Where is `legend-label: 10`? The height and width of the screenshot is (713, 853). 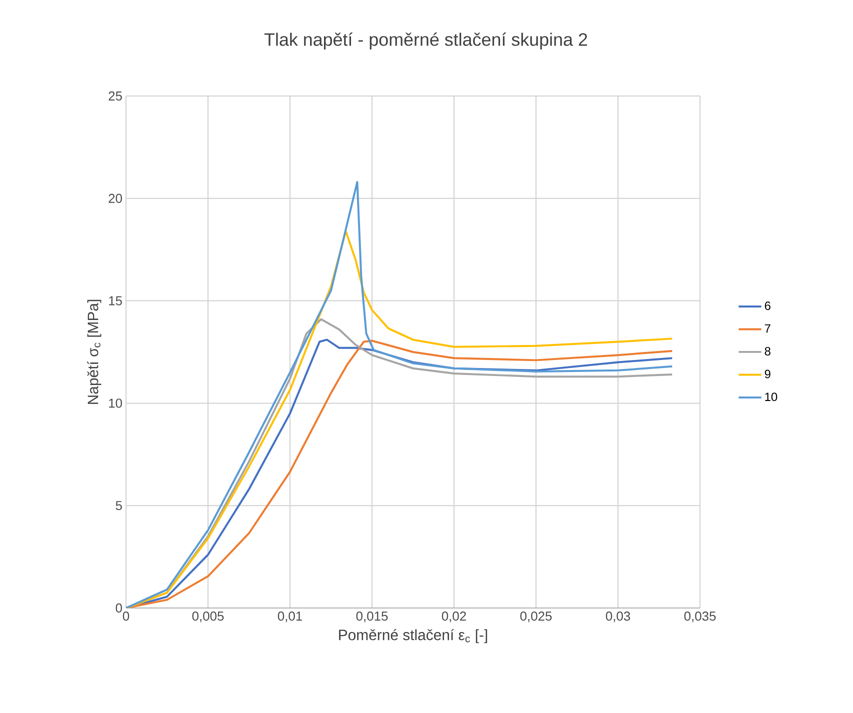
legend-label: 10 is located at coordinates (771, 397).